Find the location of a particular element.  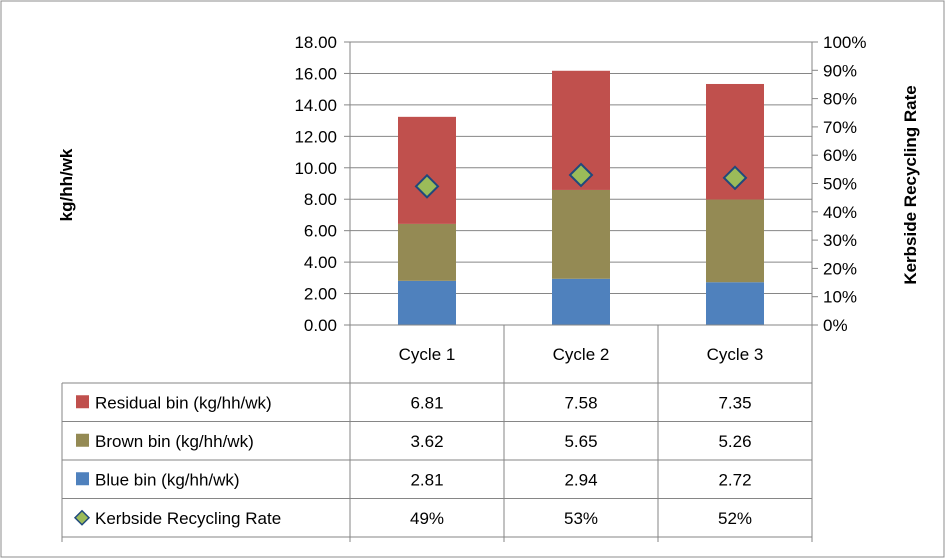

y-tick-label: 8.00 is located at coordinates (320, 199).